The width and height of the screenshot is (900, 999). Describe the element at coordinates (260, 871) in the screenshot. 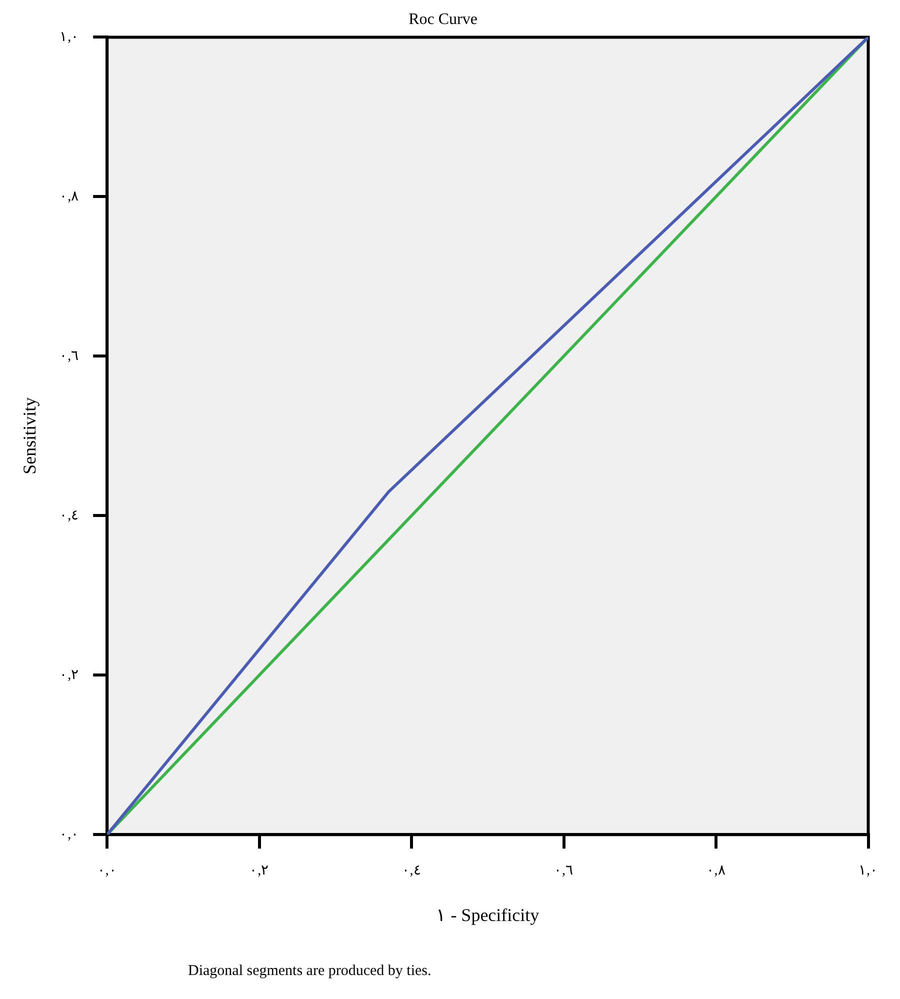

I see `x-tick-label: ٠,٢` at that location.